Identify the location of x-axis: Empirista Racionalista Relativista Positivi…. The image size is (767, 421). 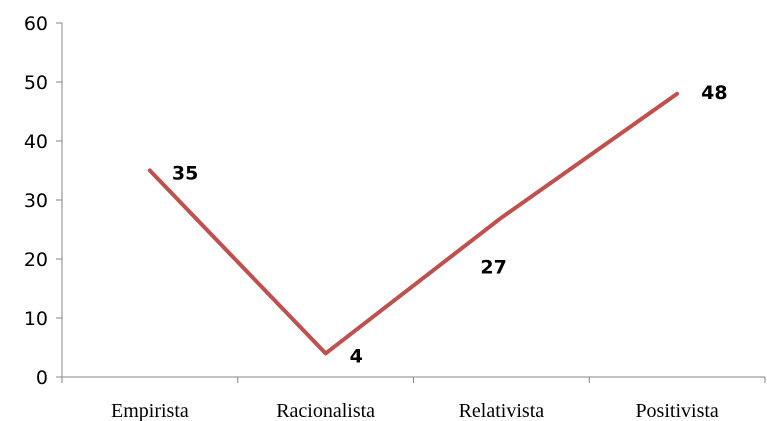
(413, 398).